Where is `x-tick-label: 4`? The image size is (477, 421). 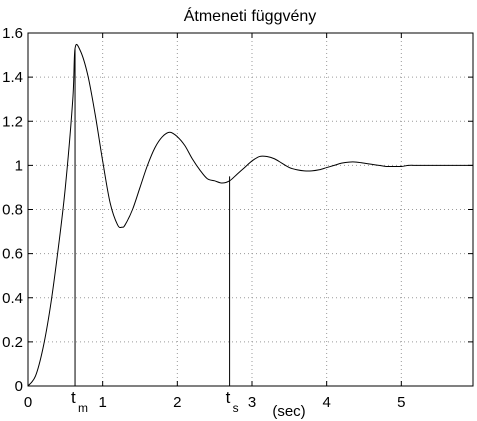
x-tick-label: 4 is located at coordinates (326, 402).